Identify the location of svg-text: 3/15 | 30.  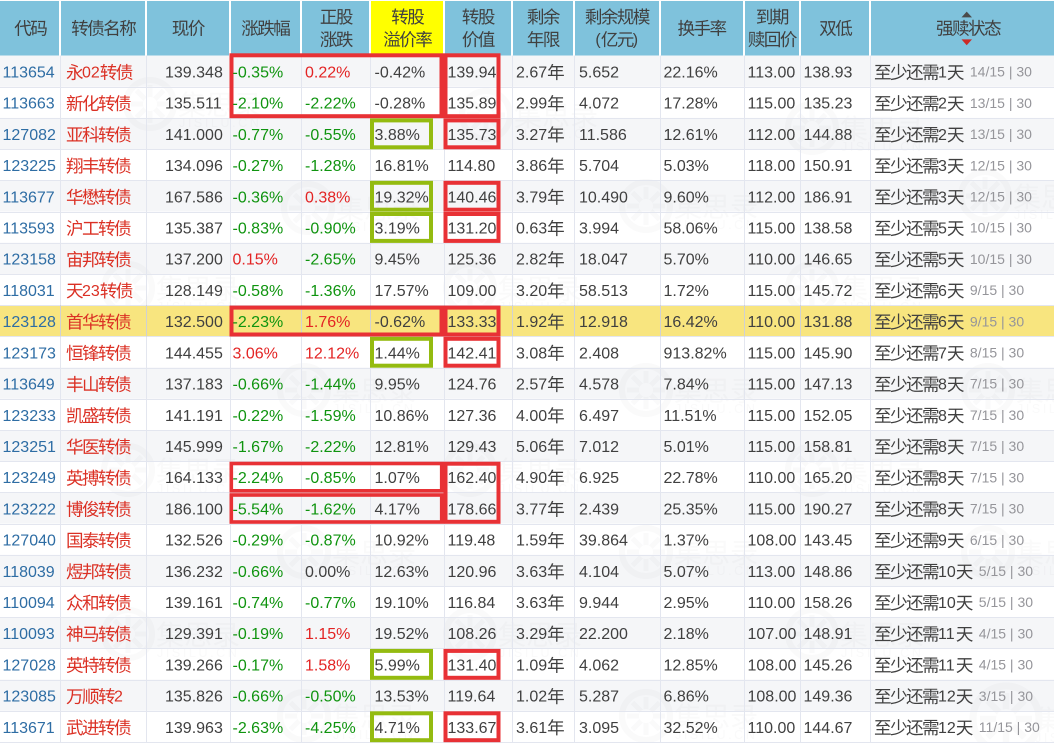
(1006, 696).